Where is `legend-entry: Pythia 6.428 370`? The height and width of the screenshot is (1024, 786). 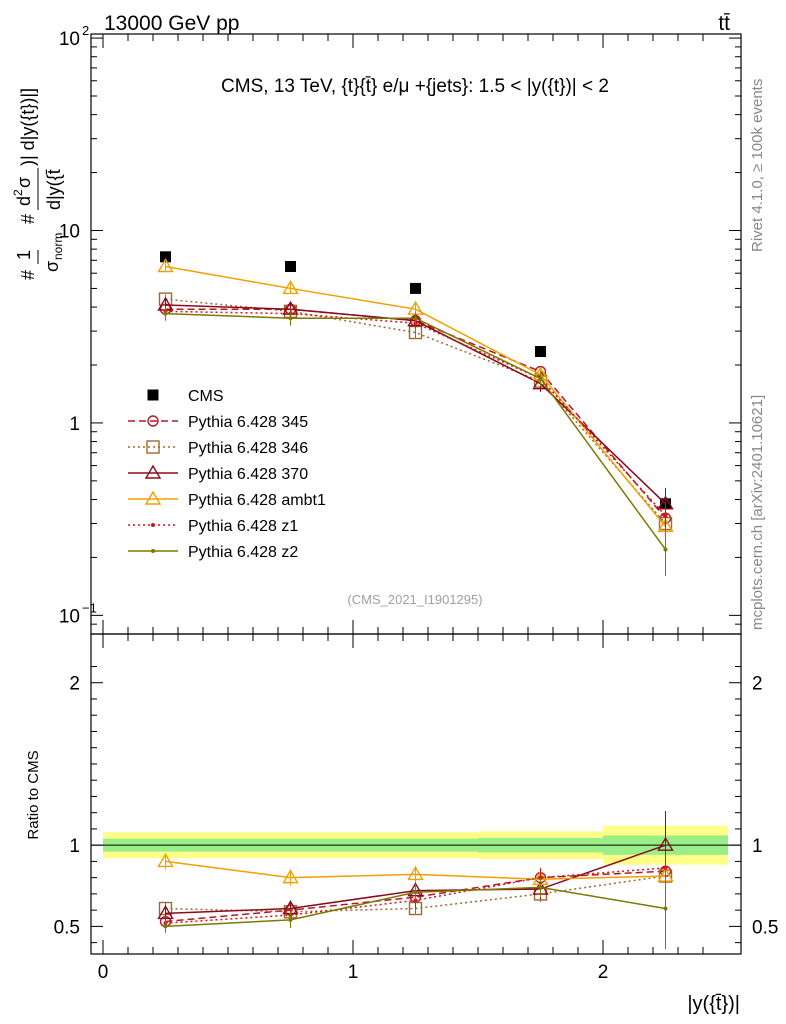
legend-entry: Pythia 6.428 370 is located at coordinates (218, 473).